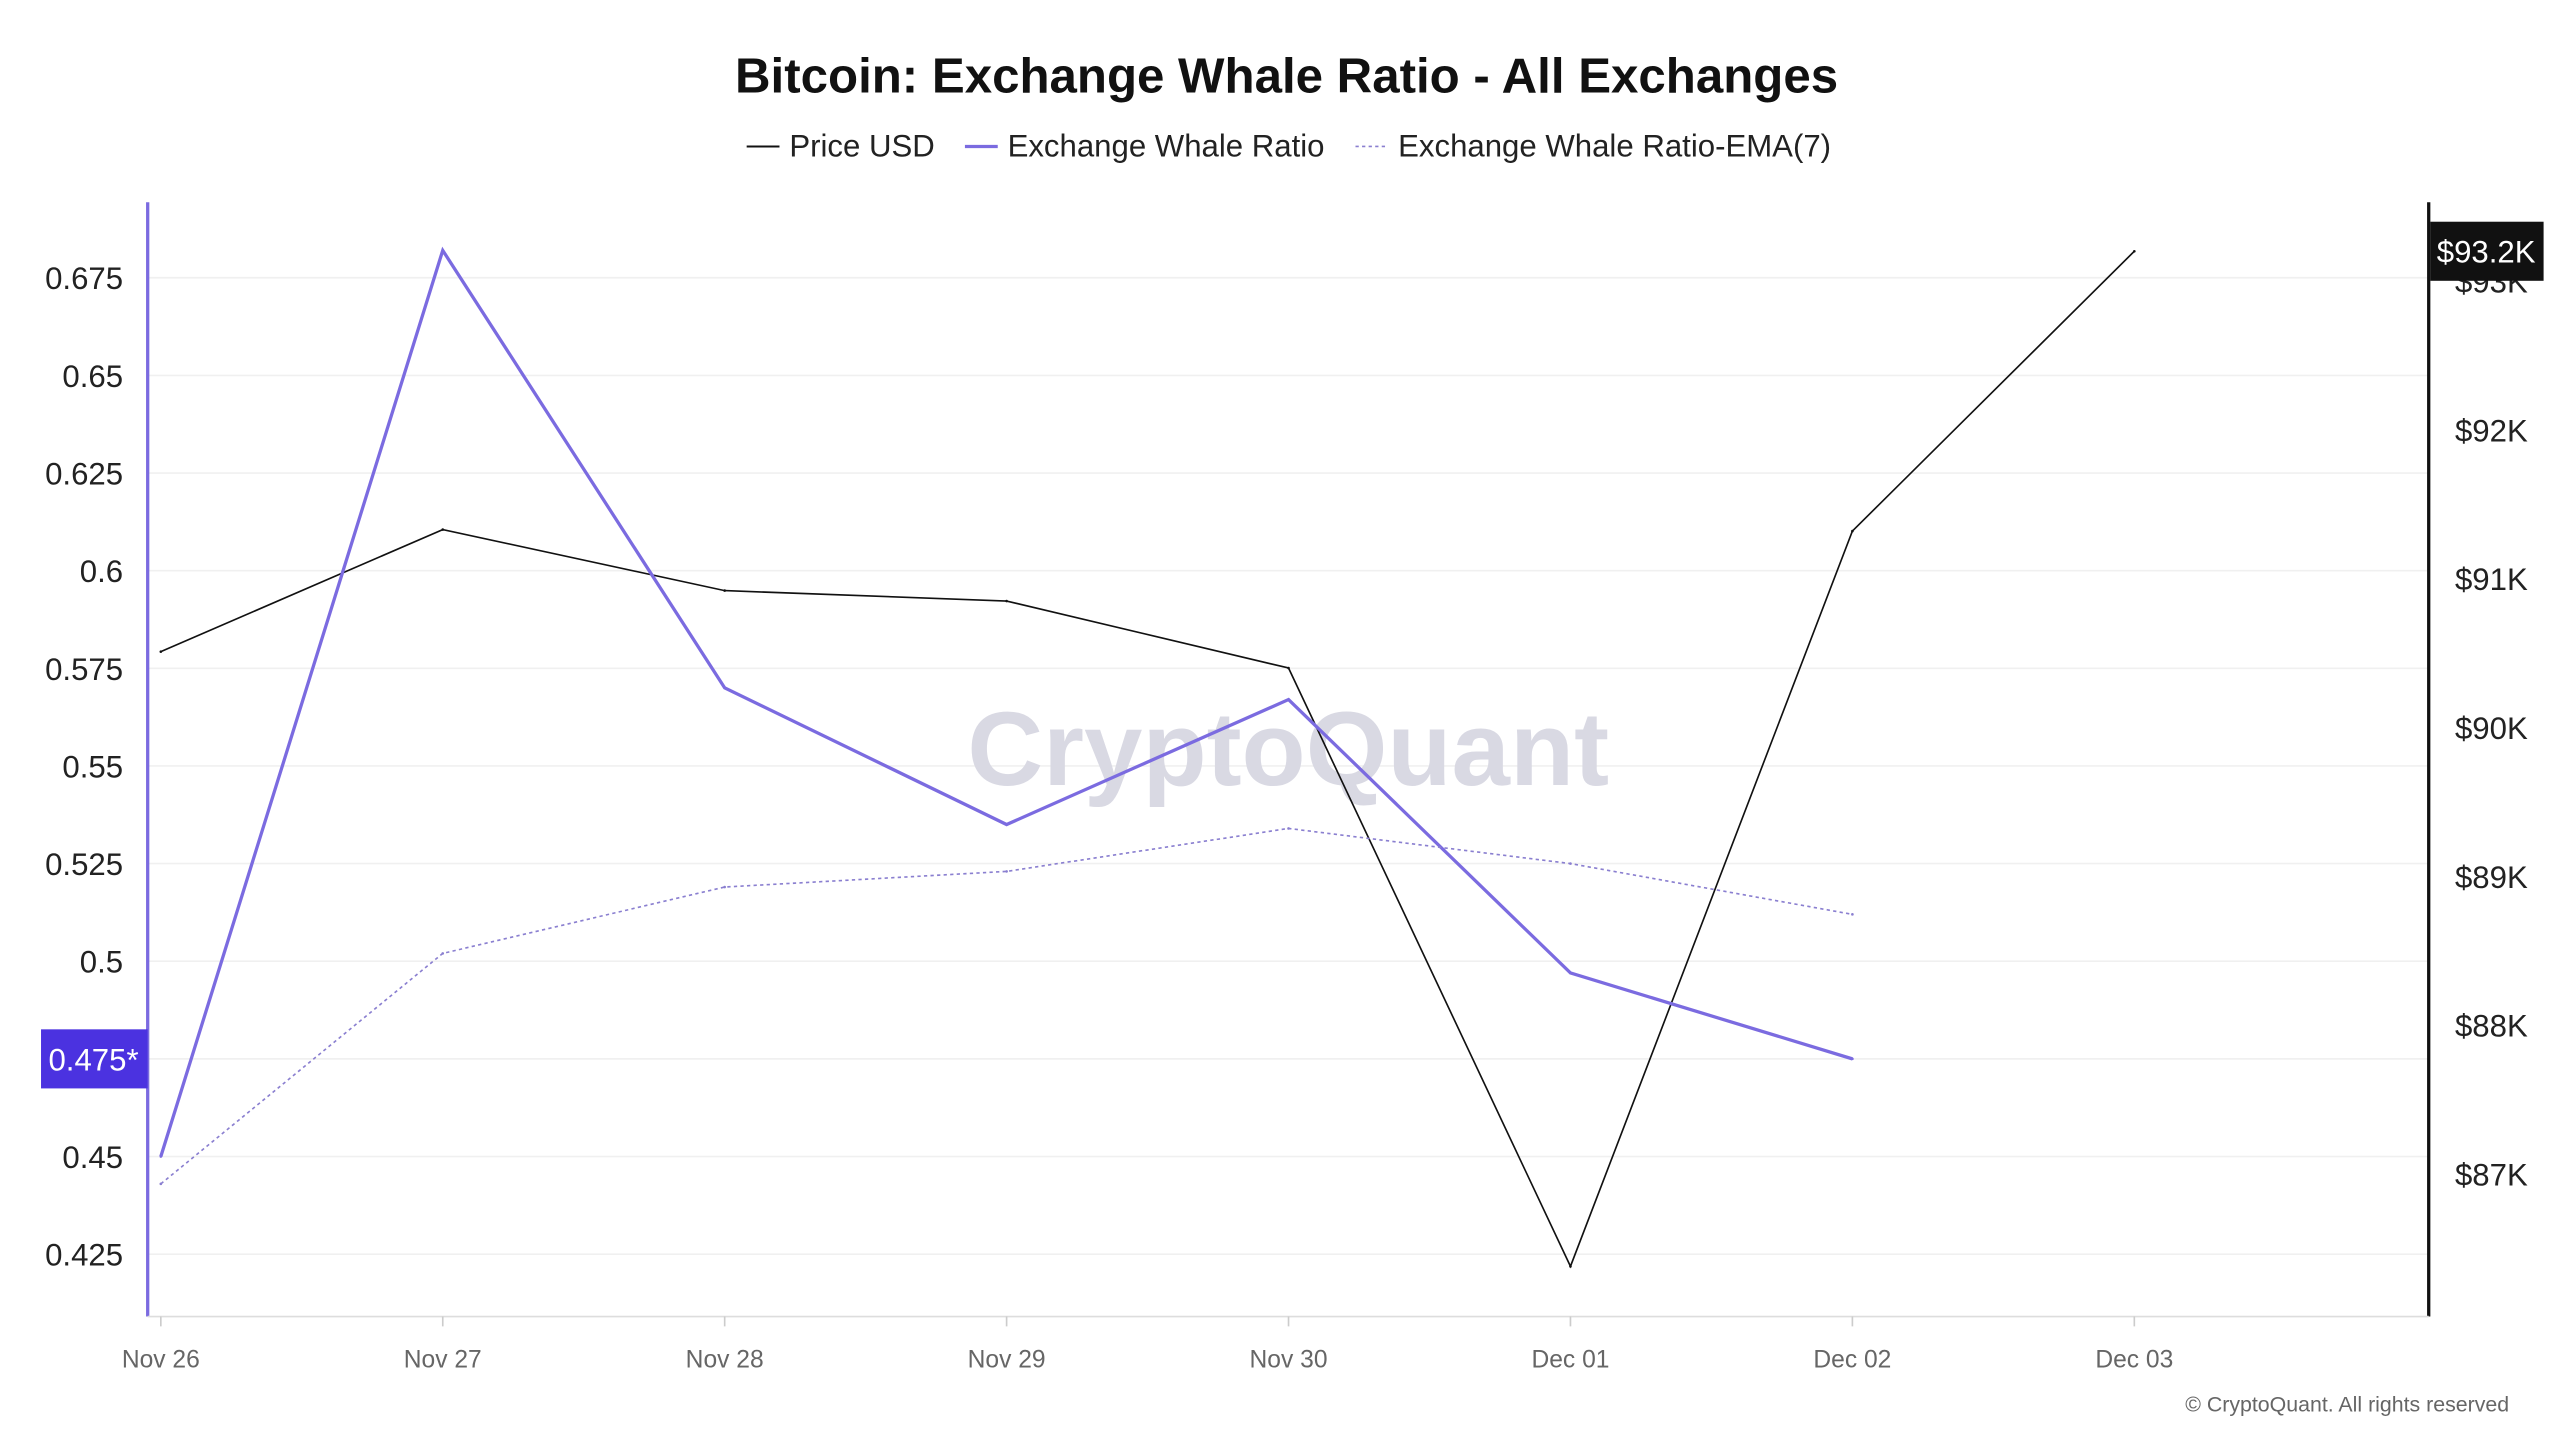 The image size is (2560, 1440). I want to click on x-tick-label: Dec 01, so click(1570, 1359).